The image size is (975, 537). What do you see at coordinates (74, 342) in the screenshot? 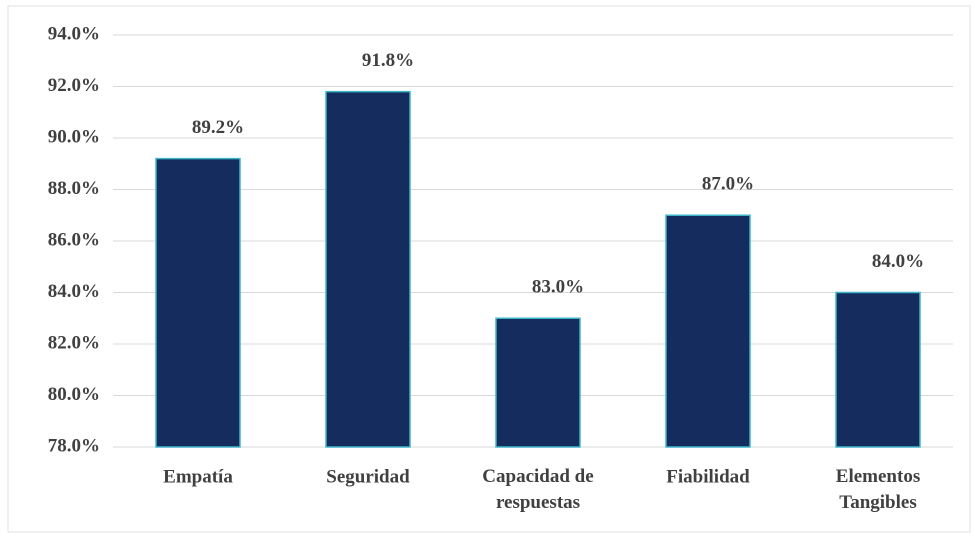
I see `y-tick-label: 82.0%` at bounding box center [74, 342].